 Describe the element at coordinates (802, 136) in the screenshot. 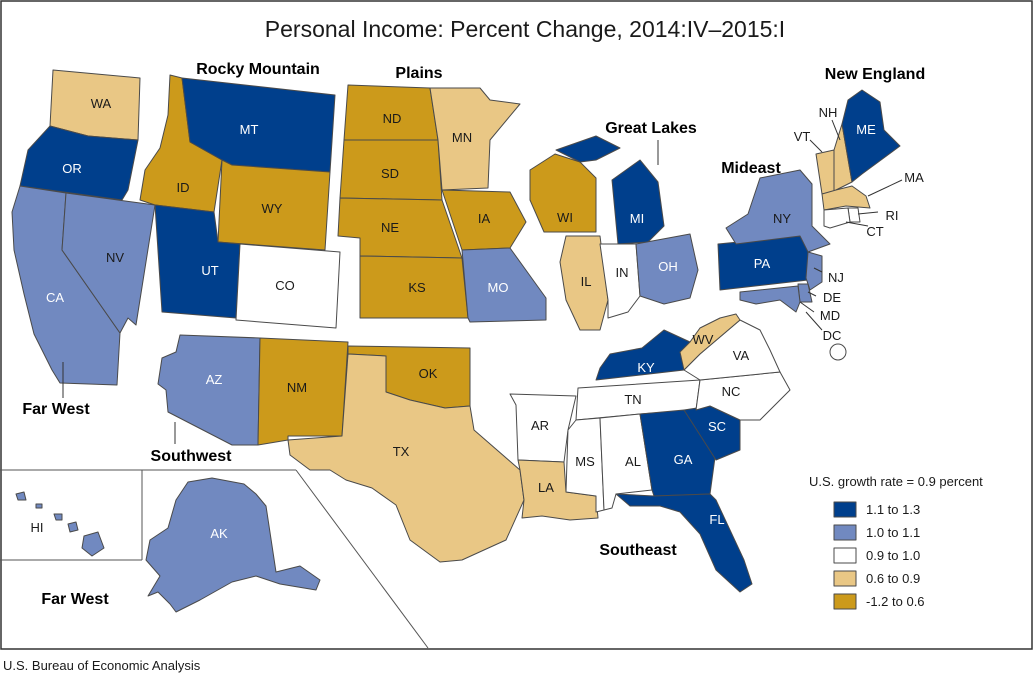

I see `label-VT: VT` at that location.